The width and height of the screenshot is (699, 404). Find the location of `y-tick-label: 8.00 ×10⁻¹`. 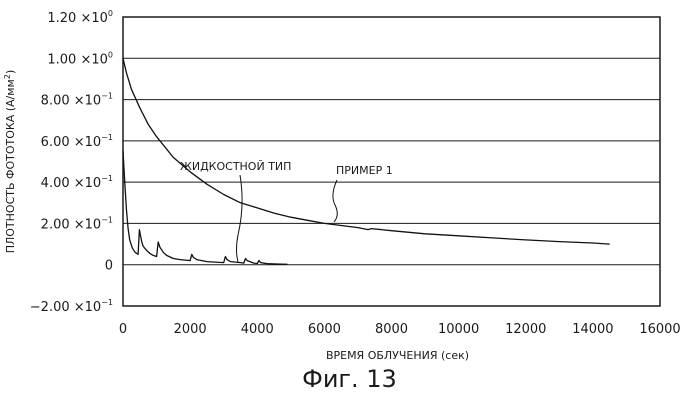

y-tick-label: 8.00 ×10⁻¹ is located at coordinates (77, 100).